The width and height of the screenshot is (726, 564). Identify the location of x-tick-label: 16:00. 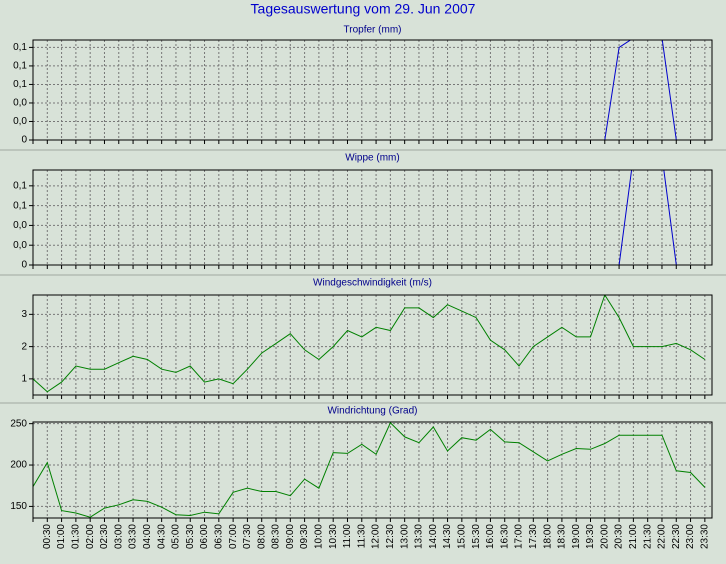
(490, 536).